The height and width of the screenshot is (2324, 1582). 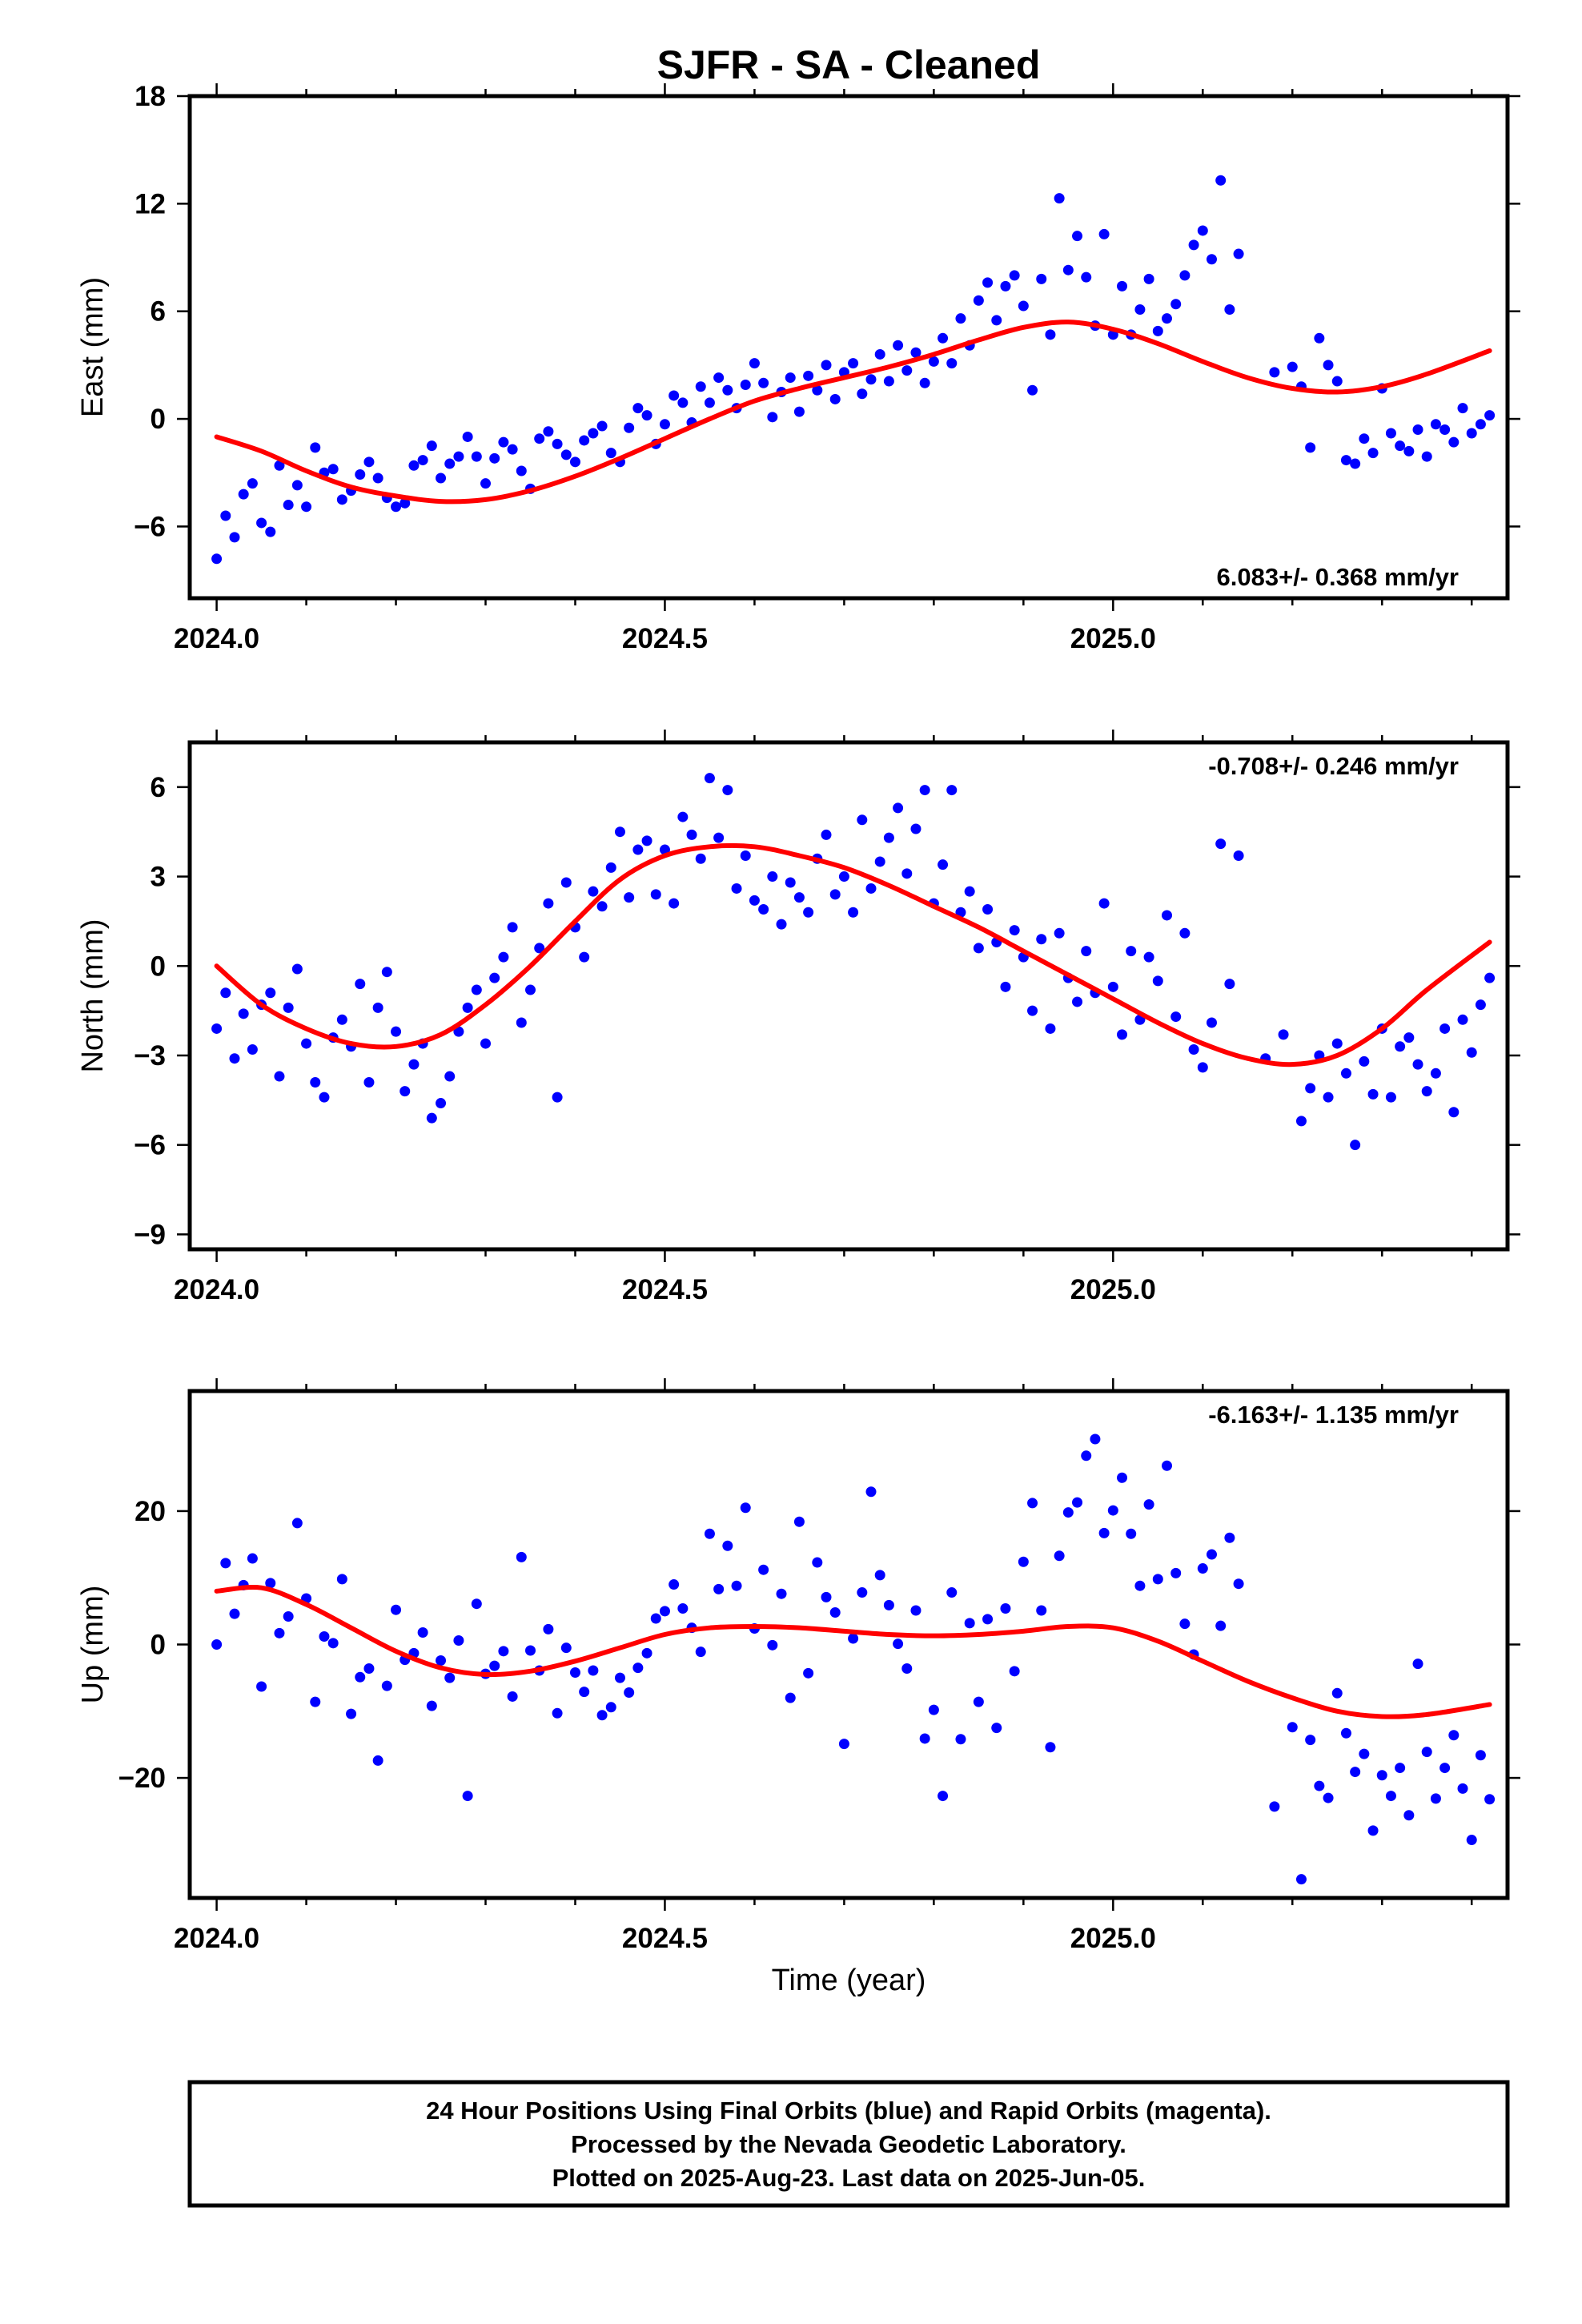 What do you see at coordinates (1333, 1415) in the screenshot?
I see `up-rate-label: -6.163+/- 1.135 mm/yr` at bounding box center [1333, 1415].